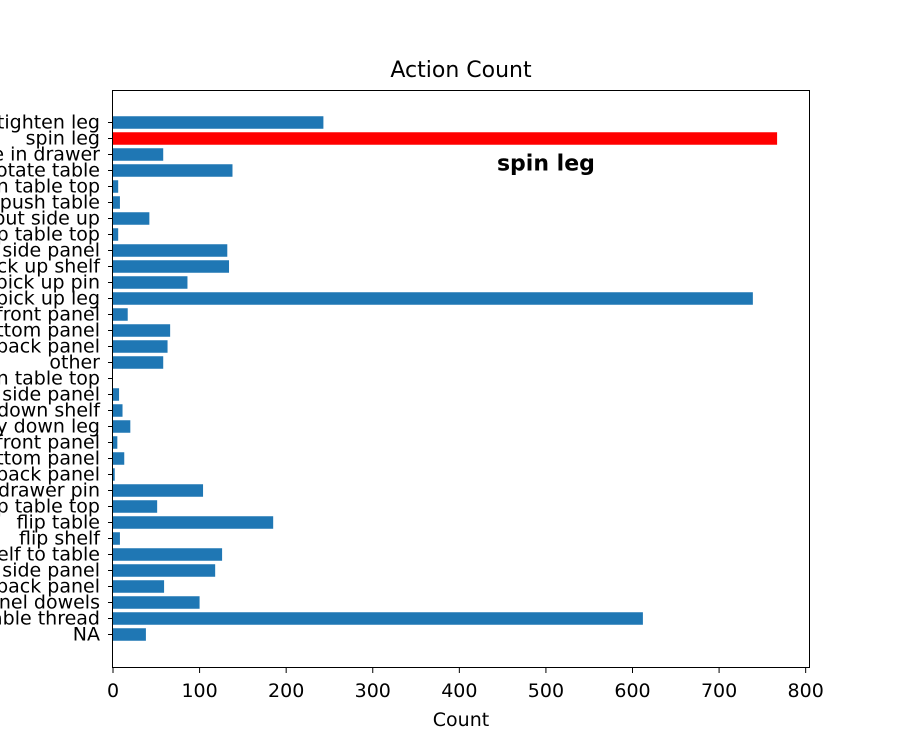 The width and height of the screenshot is (900, 750). Describe the element at coordinates (218, 122) in the screenshot. I see `bar-tighten-leg` at that location.